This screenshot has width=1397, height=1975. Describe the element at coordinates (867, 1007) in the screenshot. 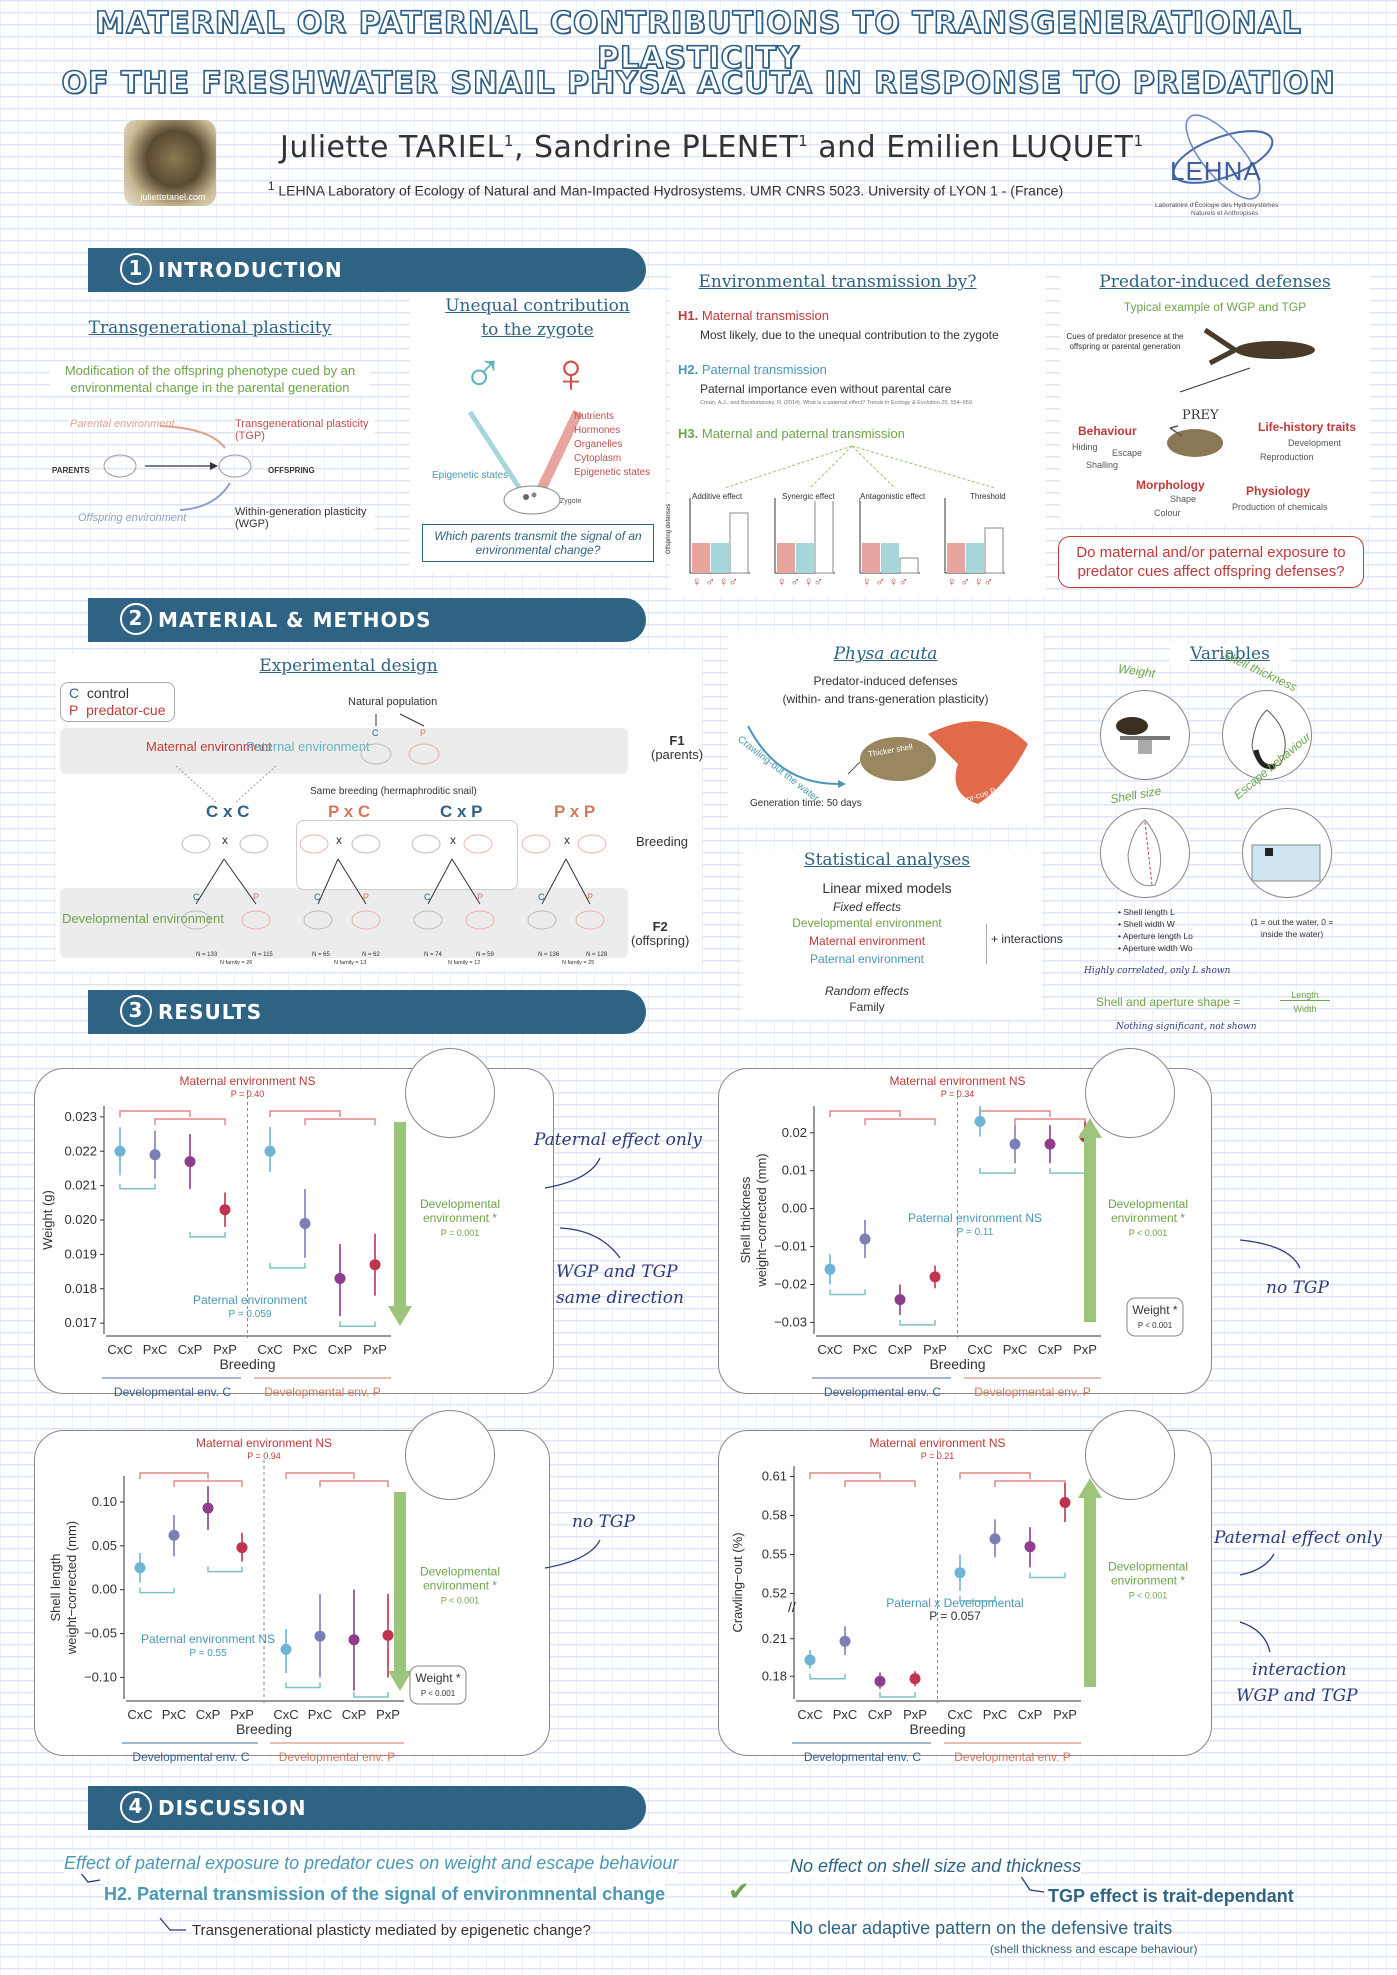

I see `random-family: Family` at that location.